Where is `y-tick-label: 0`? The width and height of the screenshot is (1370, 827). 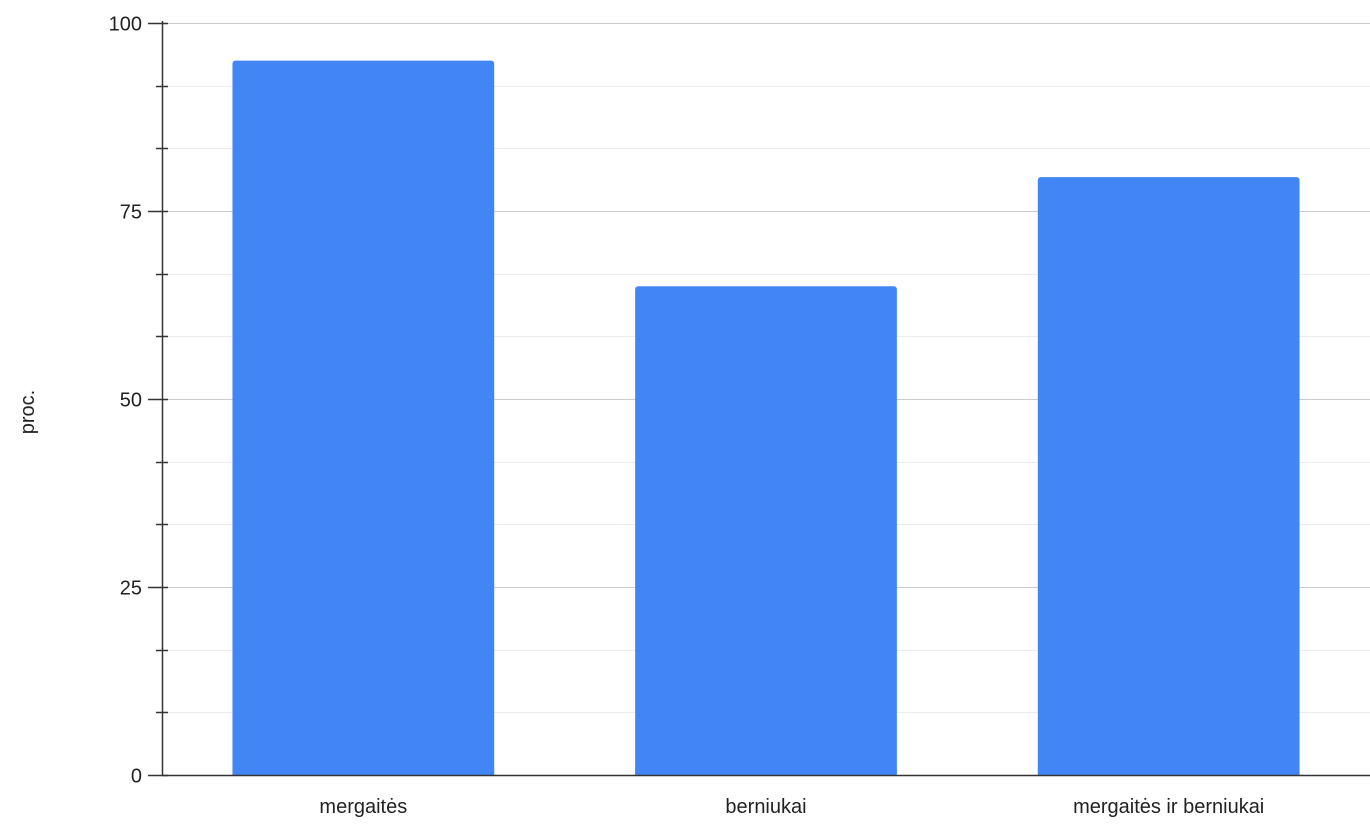
y-tick-label: 0 is located at coordinates (136, 777).